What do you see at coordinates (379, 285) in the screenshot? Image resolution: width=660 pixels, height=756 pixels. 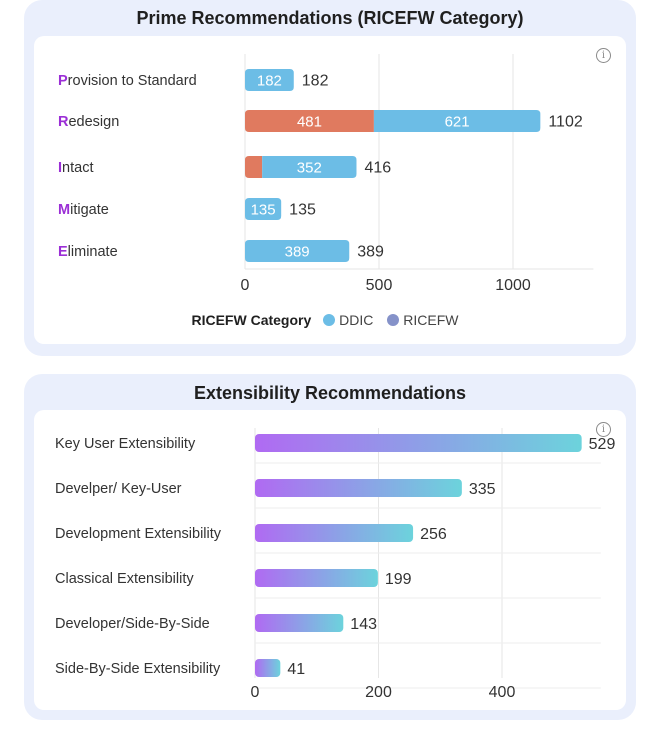 I see `x-tick-label-500: 500` at bounding box center [379, 285].